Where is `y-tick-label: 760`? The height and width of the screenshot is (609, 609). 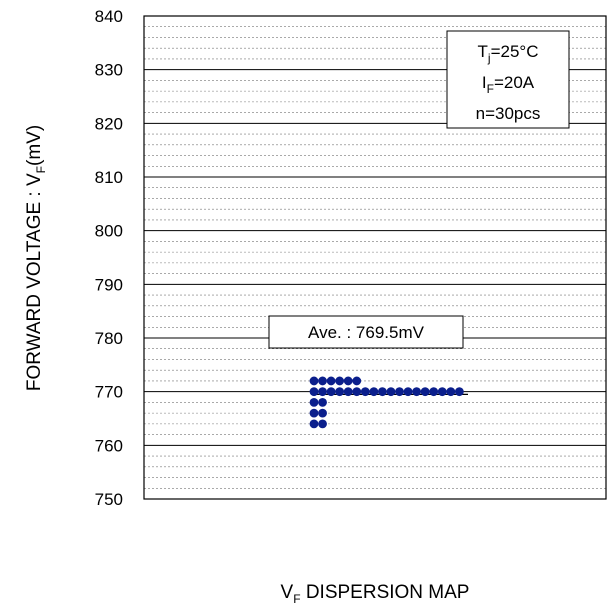 y-tick-label: 760 is located at coordinates (109, 445).